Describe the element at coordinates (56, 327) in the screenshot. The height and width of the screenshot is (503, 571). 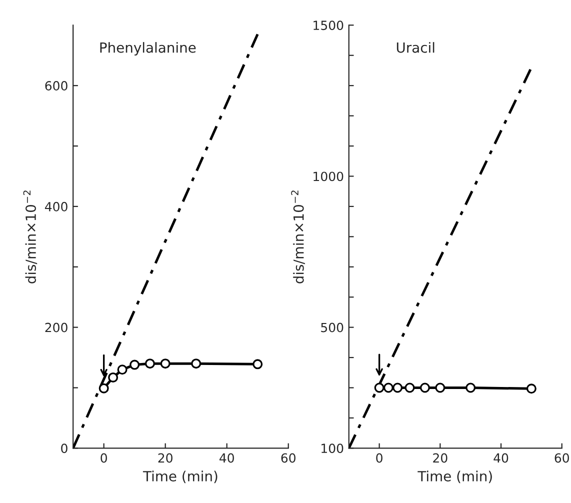
I see `y-tick-label: 200` at that location.